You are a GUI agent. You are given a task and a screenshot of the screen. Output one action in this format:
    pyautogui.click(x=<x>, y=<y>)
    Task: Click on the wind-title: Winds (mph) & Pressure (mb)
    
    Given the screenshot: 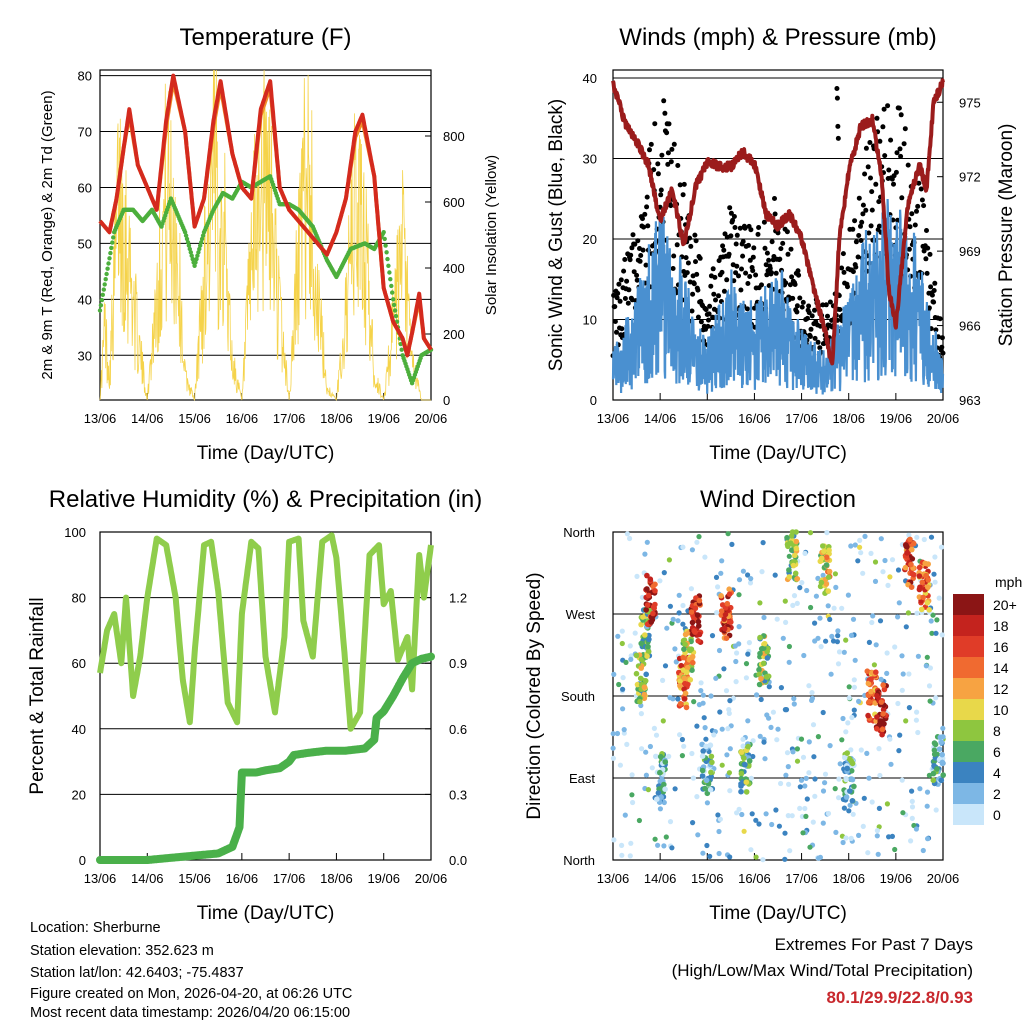 What is the action you would take?
    pyautogui.click(x=777, y=37)
    